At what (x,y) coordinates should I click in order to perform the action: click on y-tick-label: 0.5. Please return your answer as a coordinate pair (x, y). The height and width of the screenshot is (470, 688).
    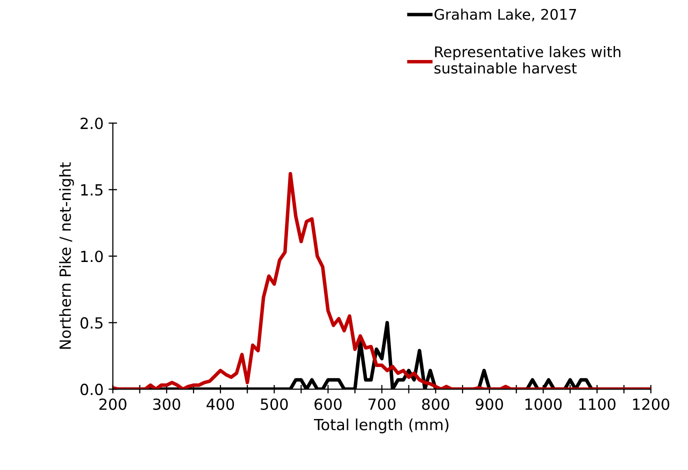
    Looking at the image, I should click on (91, 323).